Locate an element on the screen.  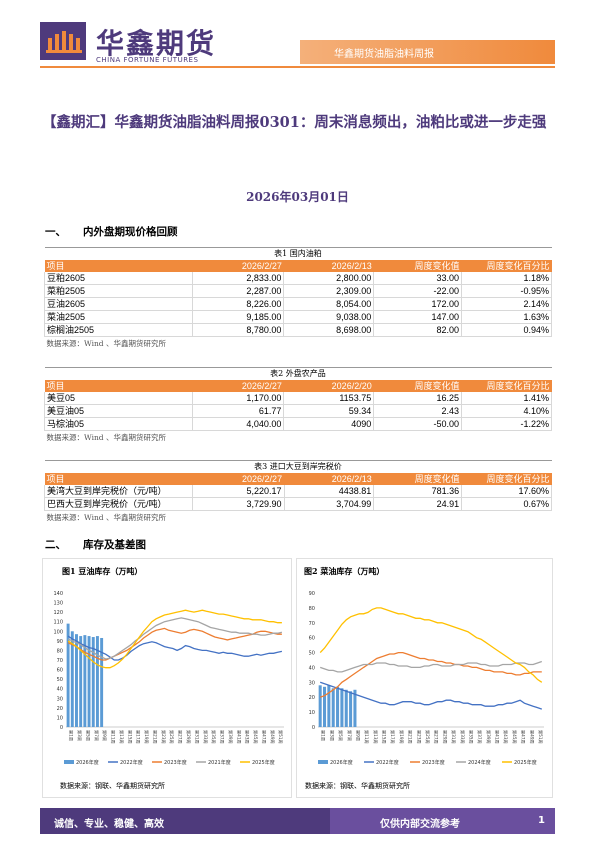
table-cell: 147.00 is located at coordinates (418, 317).